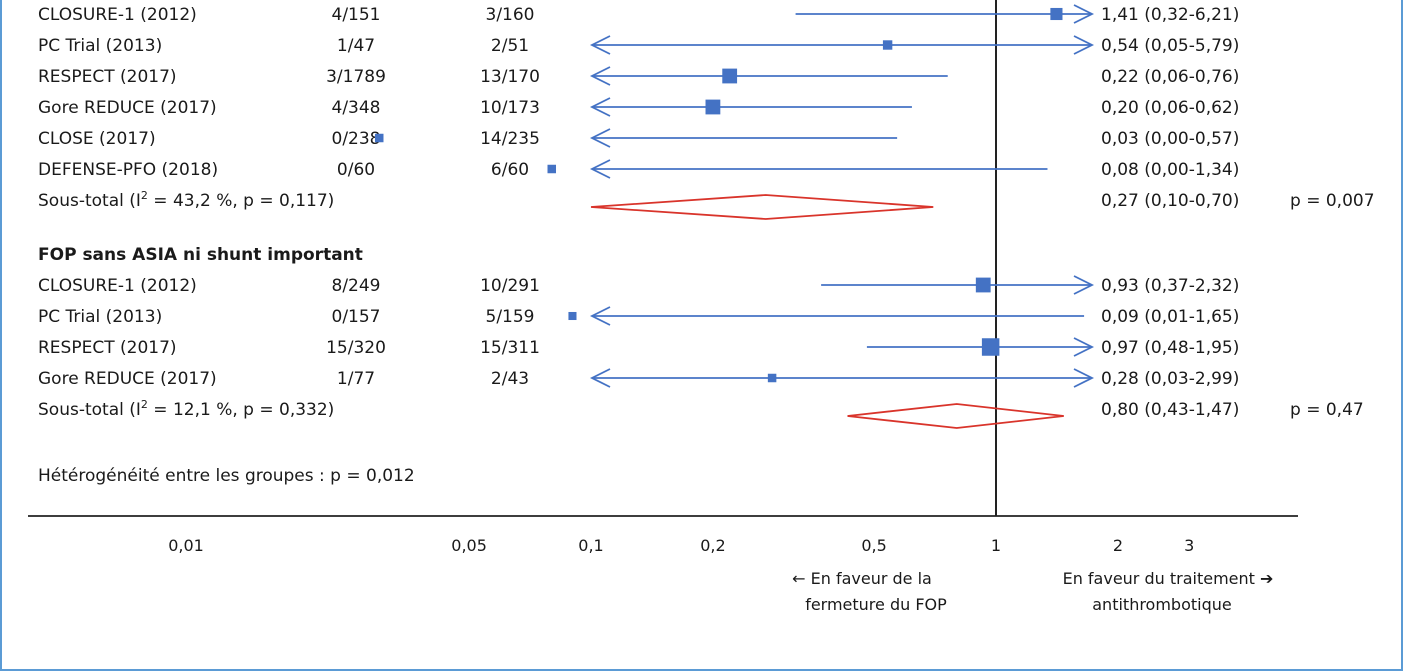 Image resolution: width=1404 pixels, height=672 pixels. I want to click on axis-label-right-line2: antithrombotique, so click(1161, 604).